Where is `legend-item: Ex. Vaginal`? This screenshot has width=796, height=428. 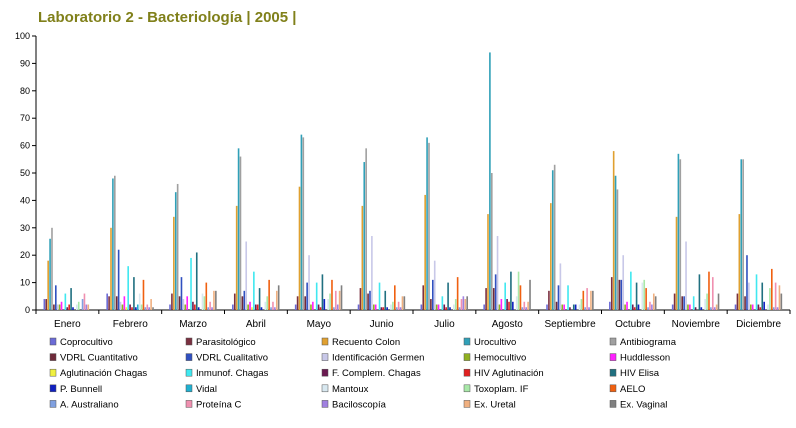
legend-item: Ex. Vaginal is located at coordinates (638, 404).